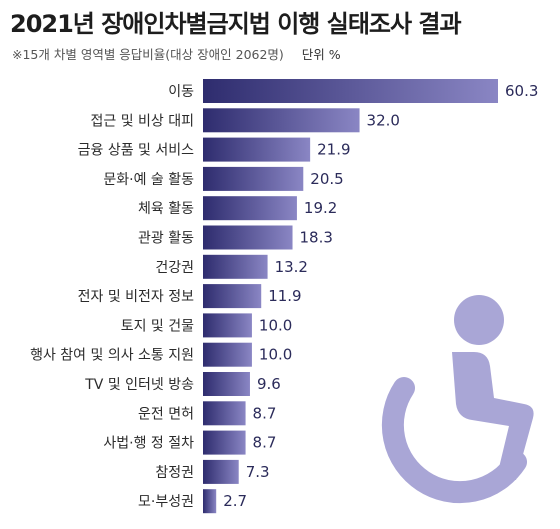  I want to click on category-label: 접근 및 비상 대피, so click(142, 121).